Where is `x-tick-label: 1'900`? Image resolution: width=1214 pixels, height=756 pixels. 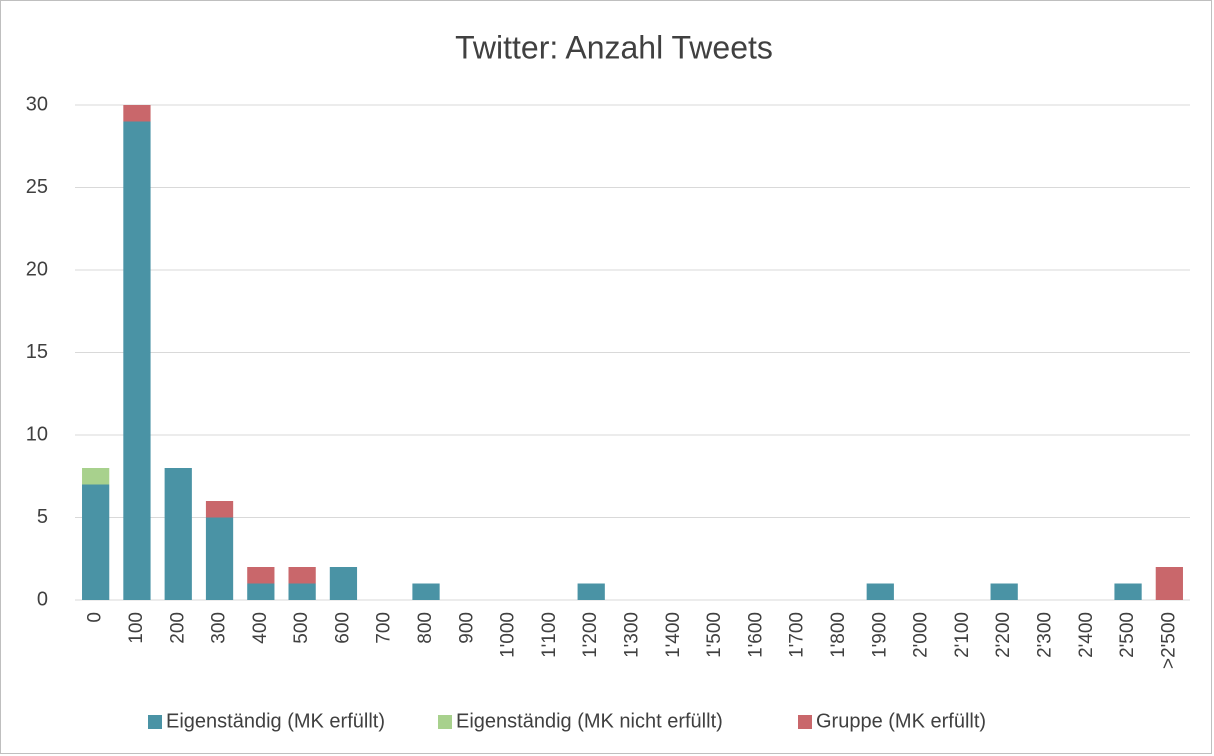 x-tick-label: 1'900 is located at coordinates (879, 635).